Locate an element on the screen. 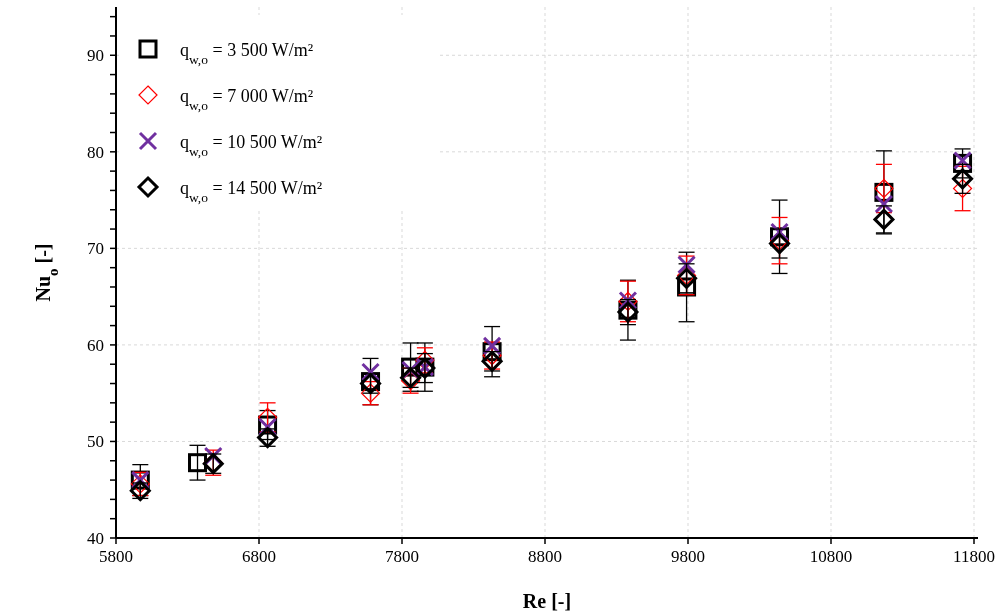 The image size is (1003, 615). y-tick-label: 50 is located at coordinates (95, 442).